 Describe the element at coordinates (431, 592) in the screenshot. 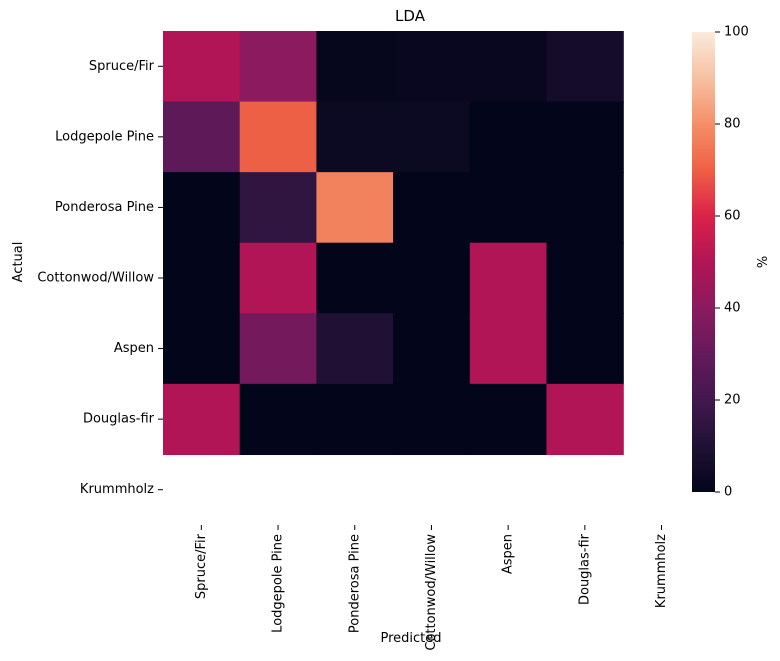

I see `x-tick-label: Cottonwod/Willow` at that location.